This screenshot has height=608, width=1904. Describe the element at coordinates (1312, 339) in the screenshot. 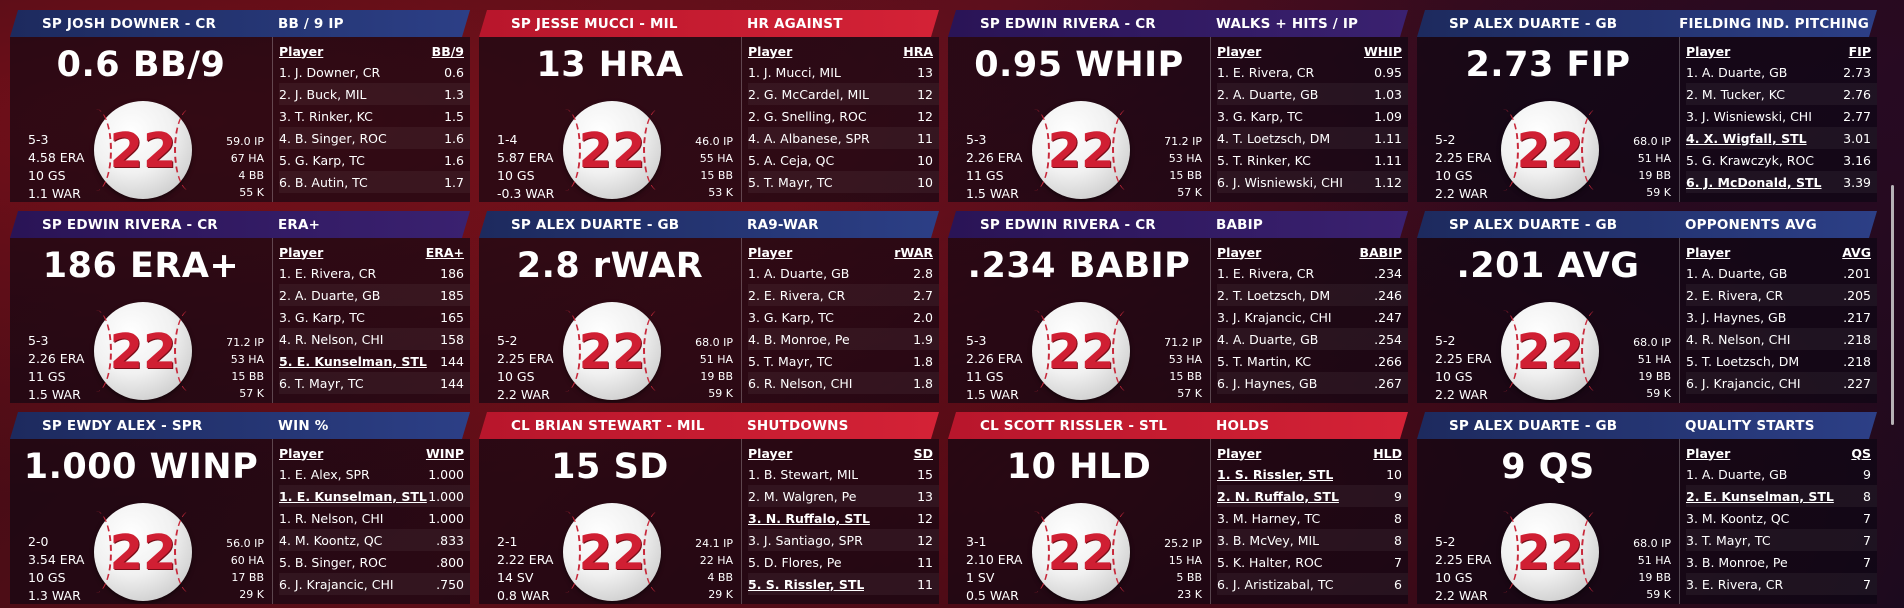

I see `leader-row: 4. A. Duarte, GB .254` at that location.